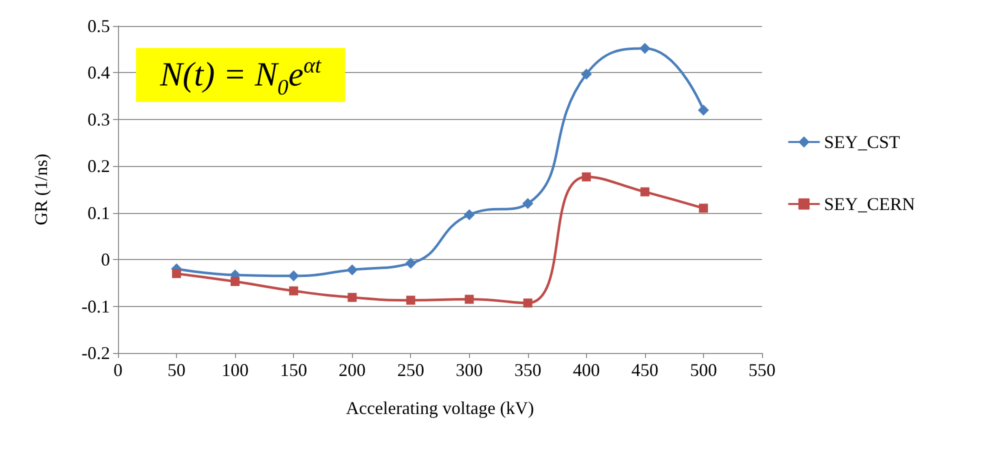 The height and width of the screenshot is (459, 990). What do you see at coordinates (99, 212) in the screenshot?
I see `y-tick-label: 0.1` at bounding box center [99, 212].